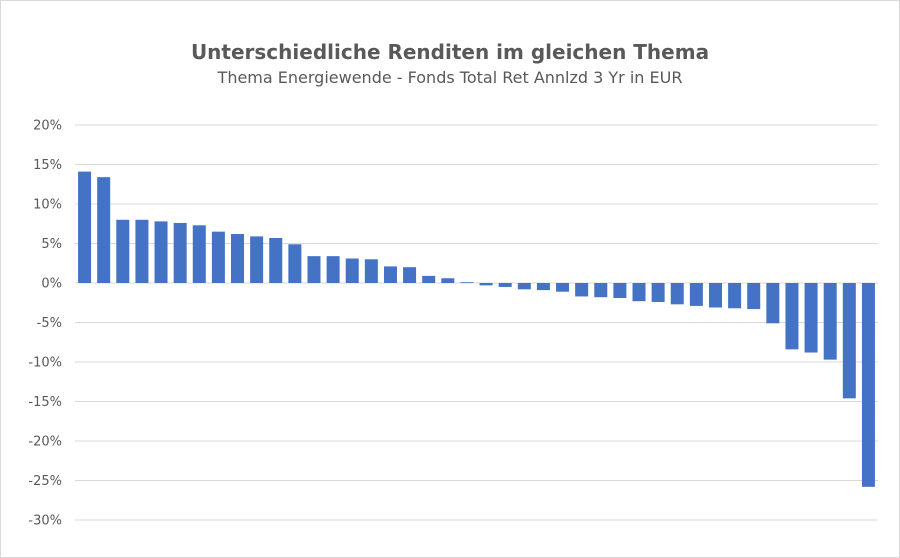  What do you see at coordinates (45, 521) in the screenshot?
I see `y-tick-label: -30%` at bounding box center [45, 521].